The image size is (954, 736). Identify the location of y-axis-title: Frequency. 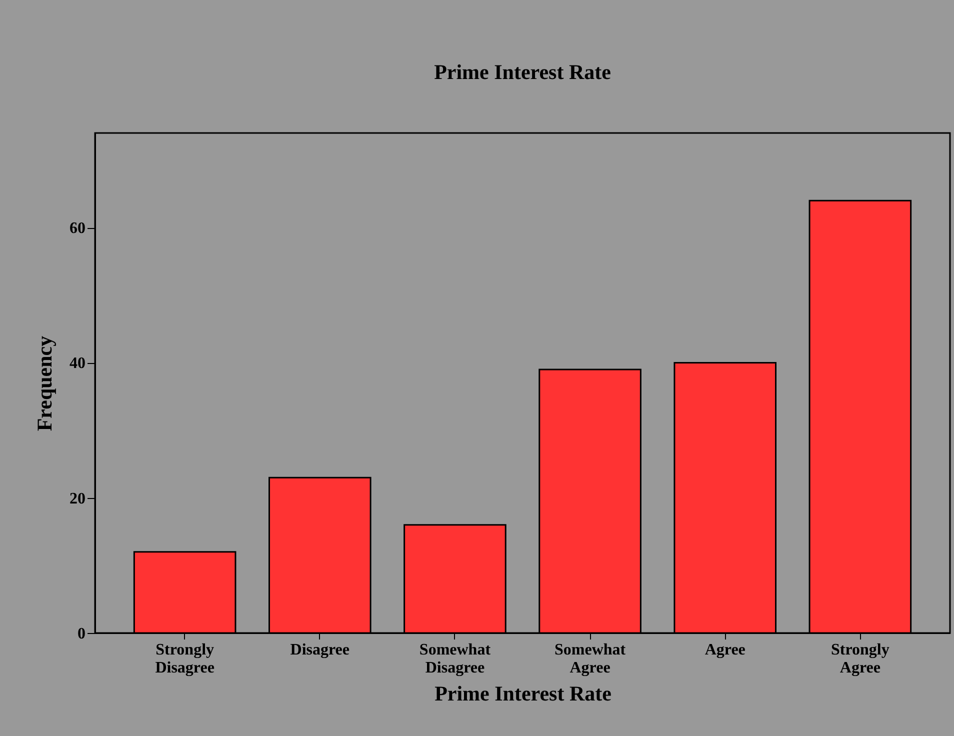
(44, 383).